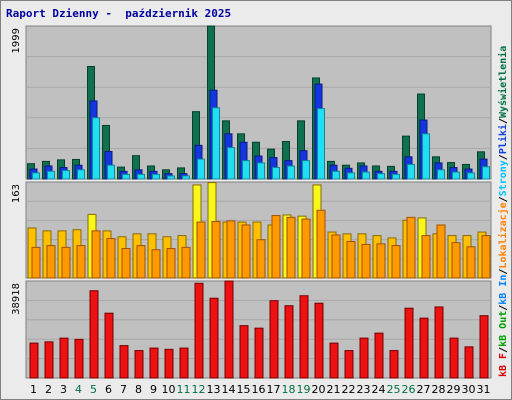 The image size is (512, 400). I want to click on side-legend-item-6: Lokalizacje, so click(503, 235).